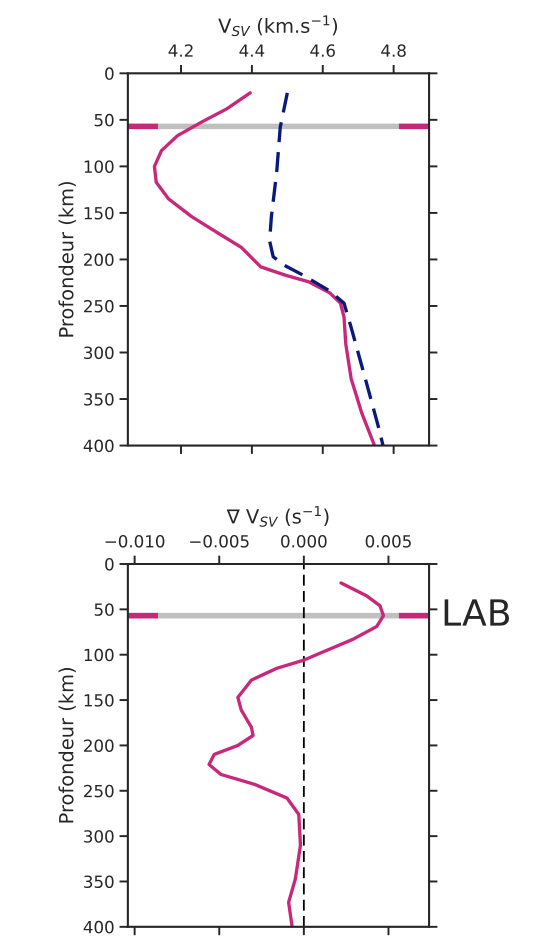 The image size is (535, 940). I want to click on ref-line-label: LAB, so click(476, 612).